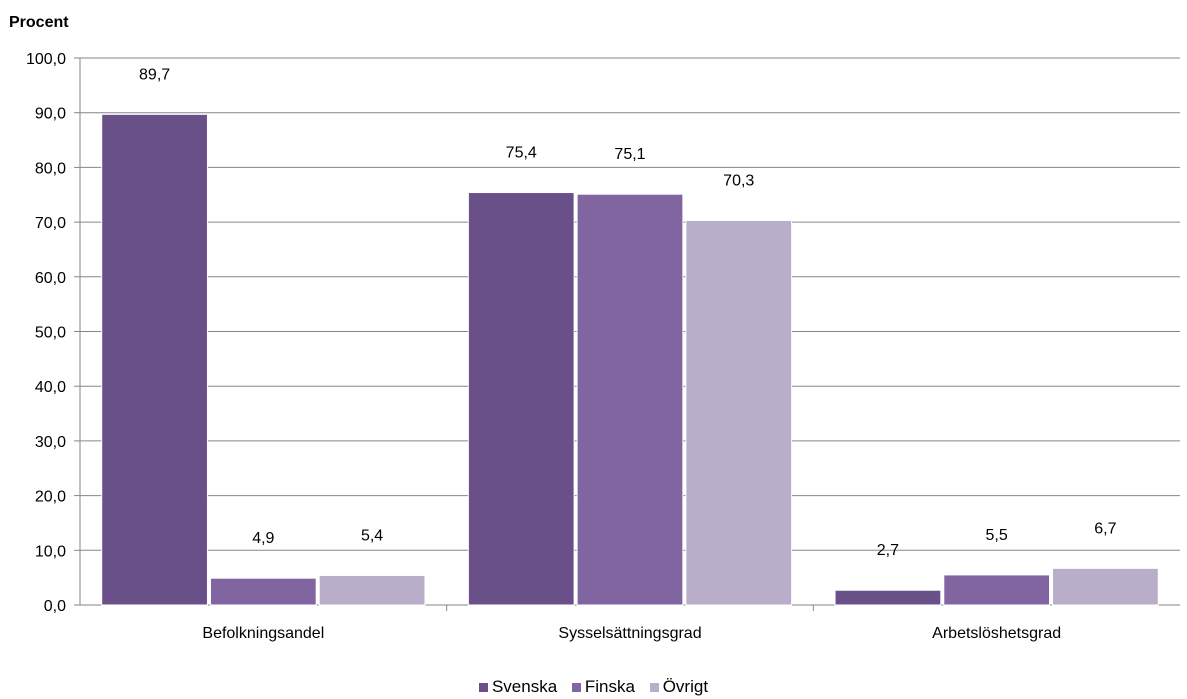 The width and height of the screenshot is (1187, 699). Describe the element at coordinates (654, 687) in the screenshot. I see `legend-swatch-ovrigt` at that location.